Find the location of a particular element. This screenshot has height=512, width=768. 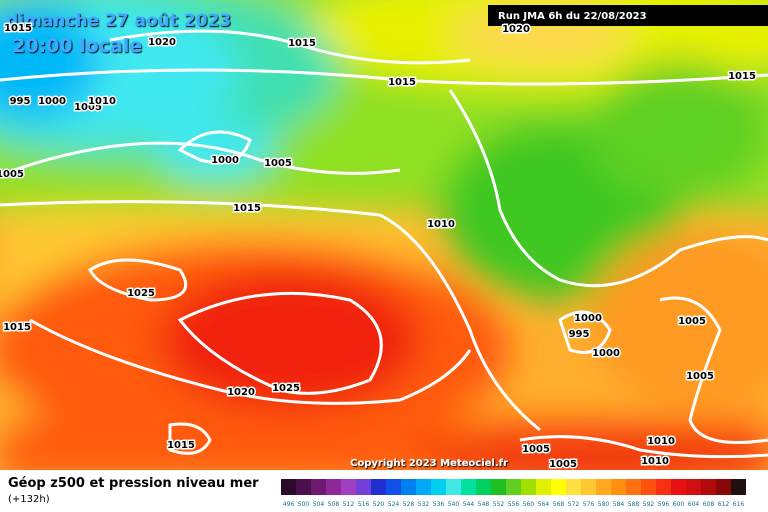

scale-label: 496 is located at coordinates (289, 504).